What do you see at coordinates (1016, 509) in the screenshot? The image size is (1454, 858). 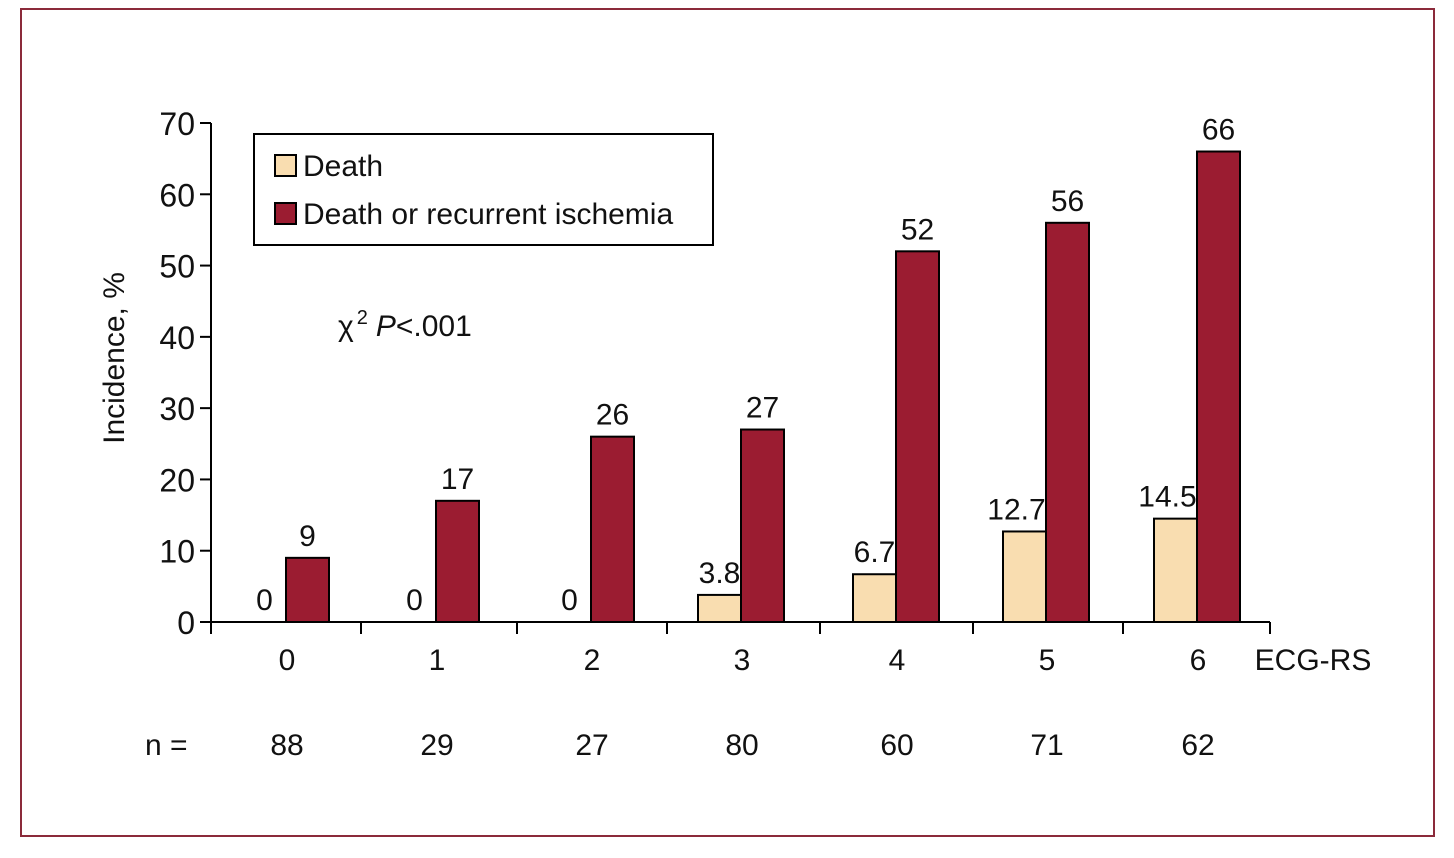 I see `data-label: 12.7` at bounding box center [1016, 509].